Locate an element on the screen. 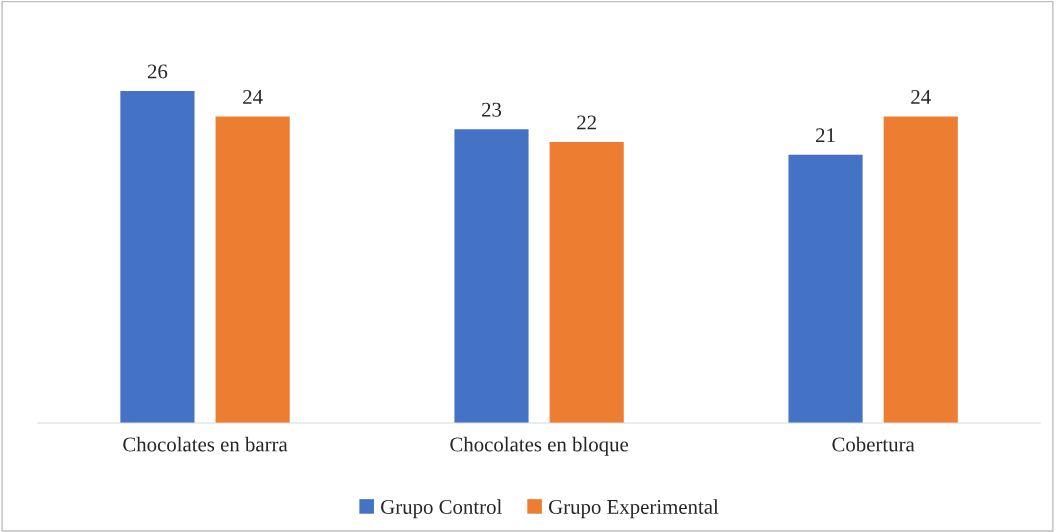 Image resolution: width=1056 pixels, height=532 pixels. data-label: 21 is located at coordinates (825, 135).